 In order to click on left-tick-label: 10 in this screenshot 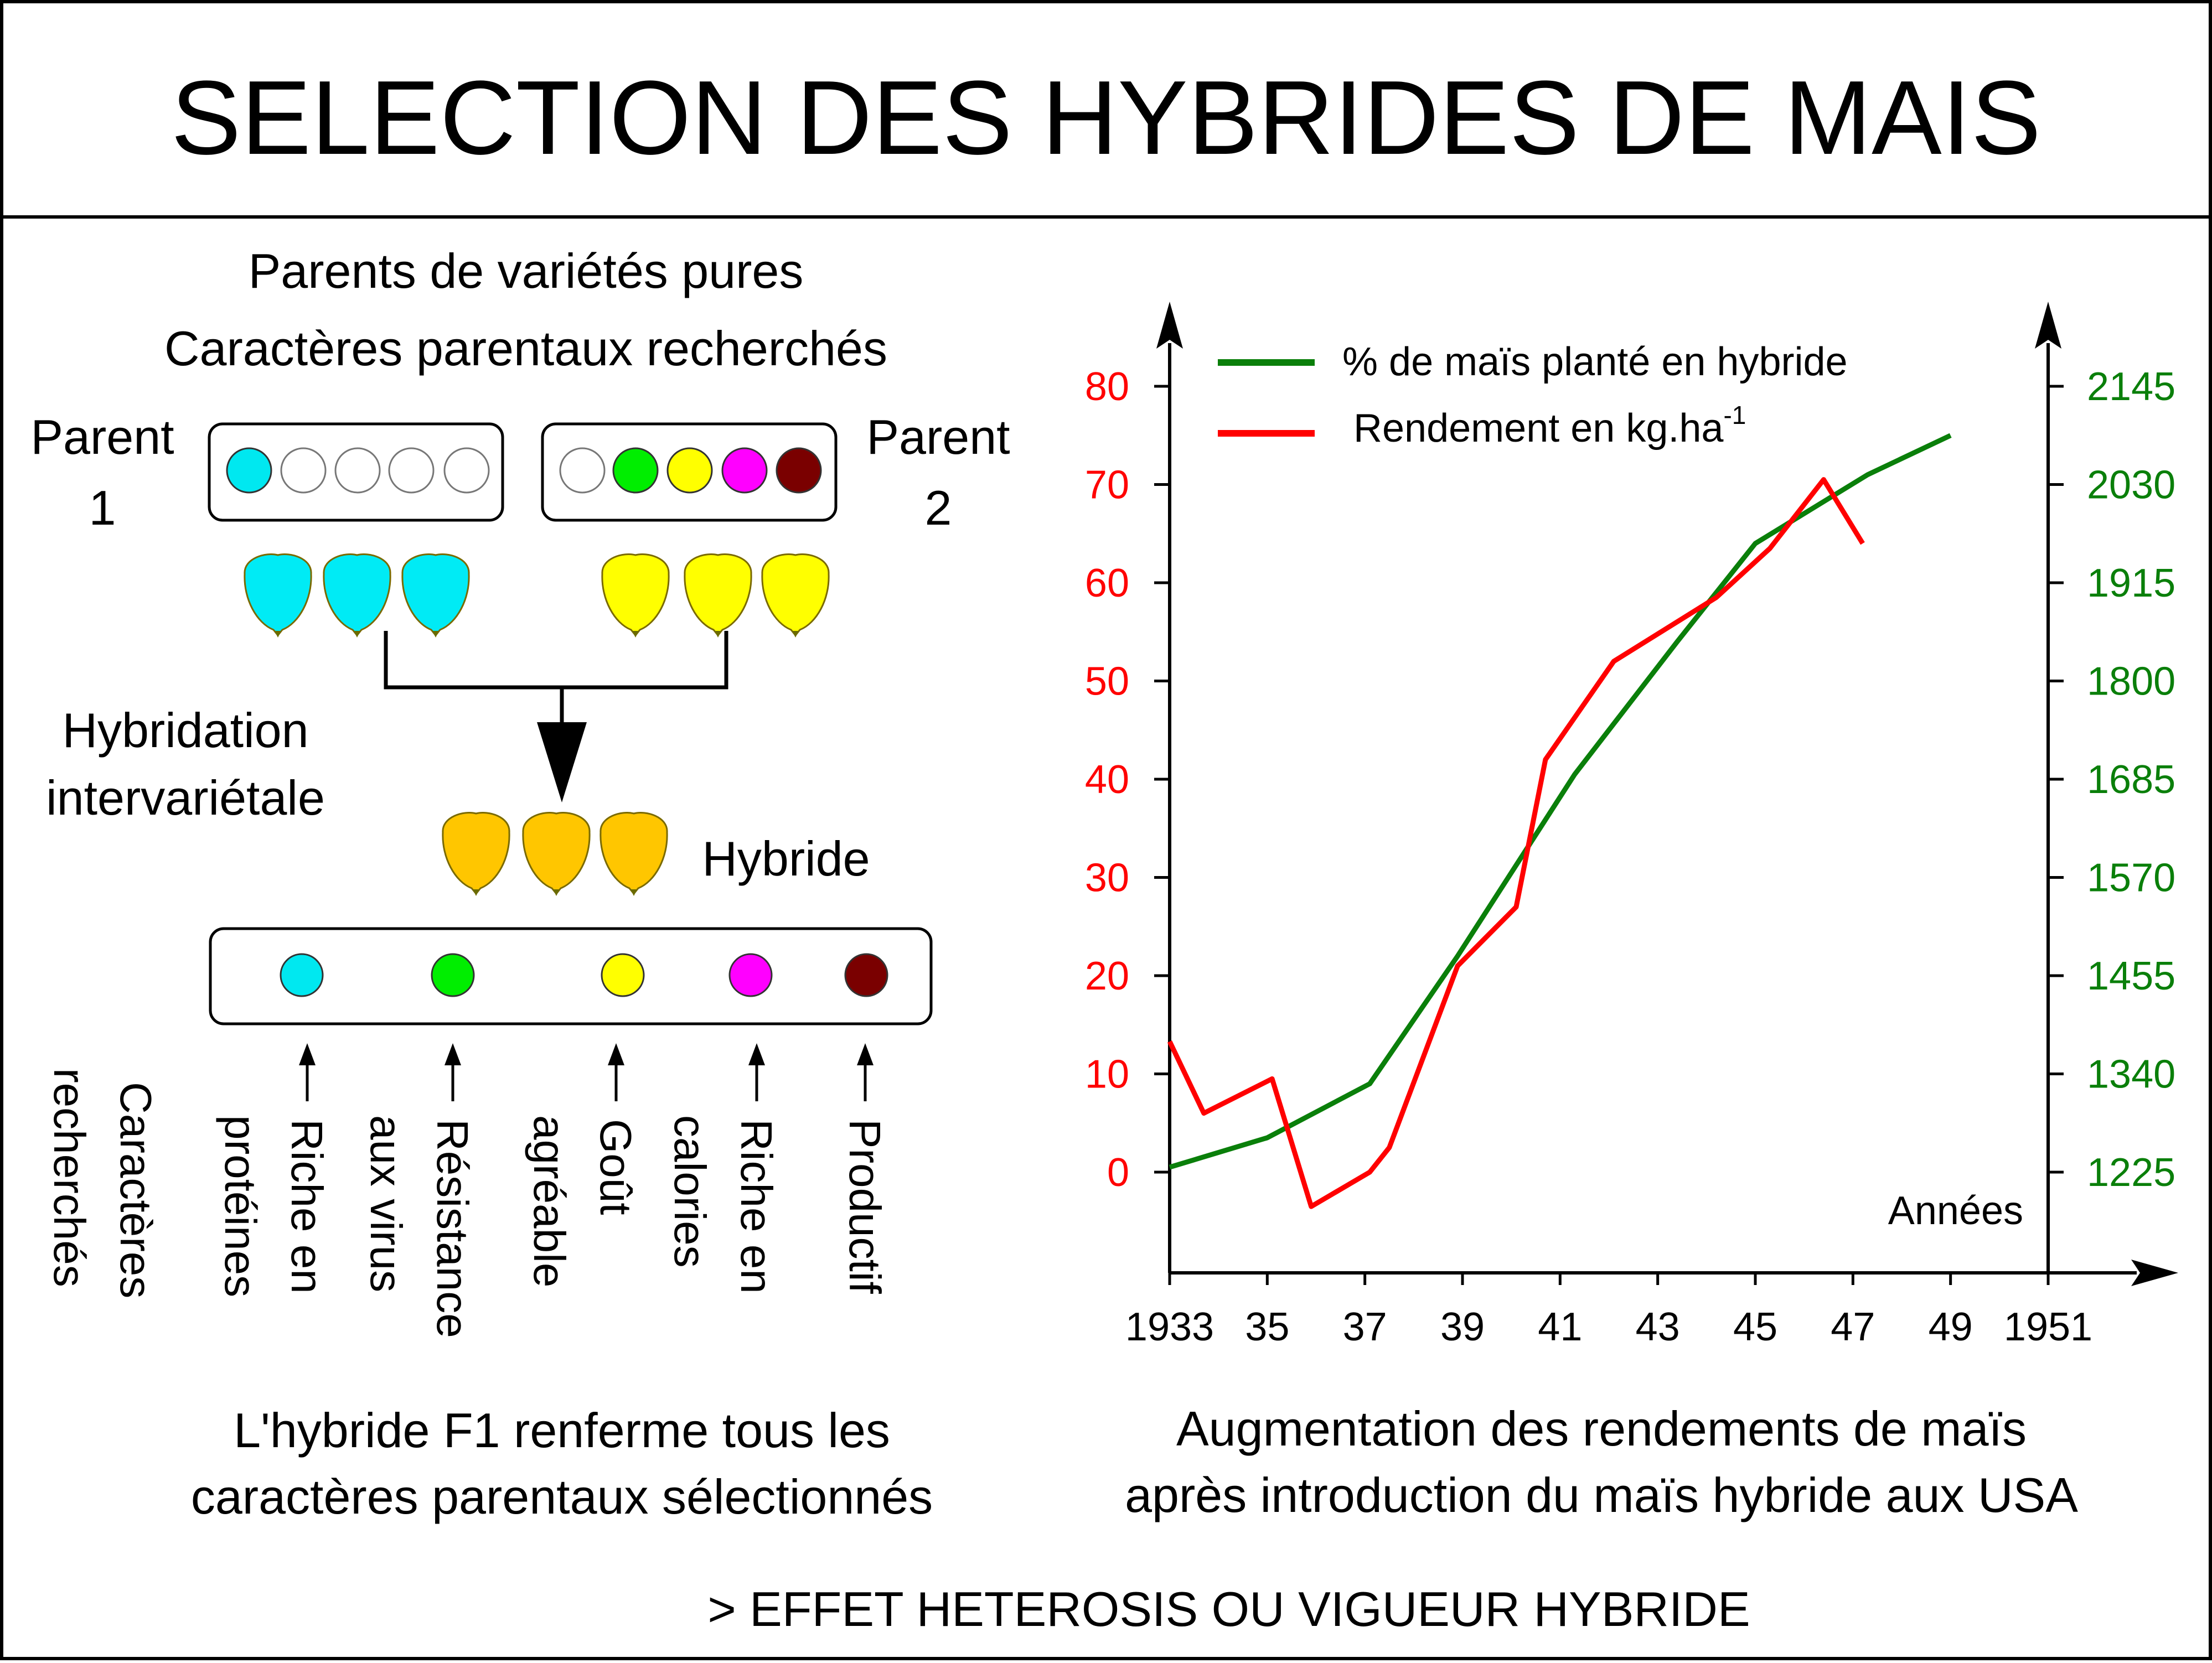, I will do `click(1107, 1075)`.